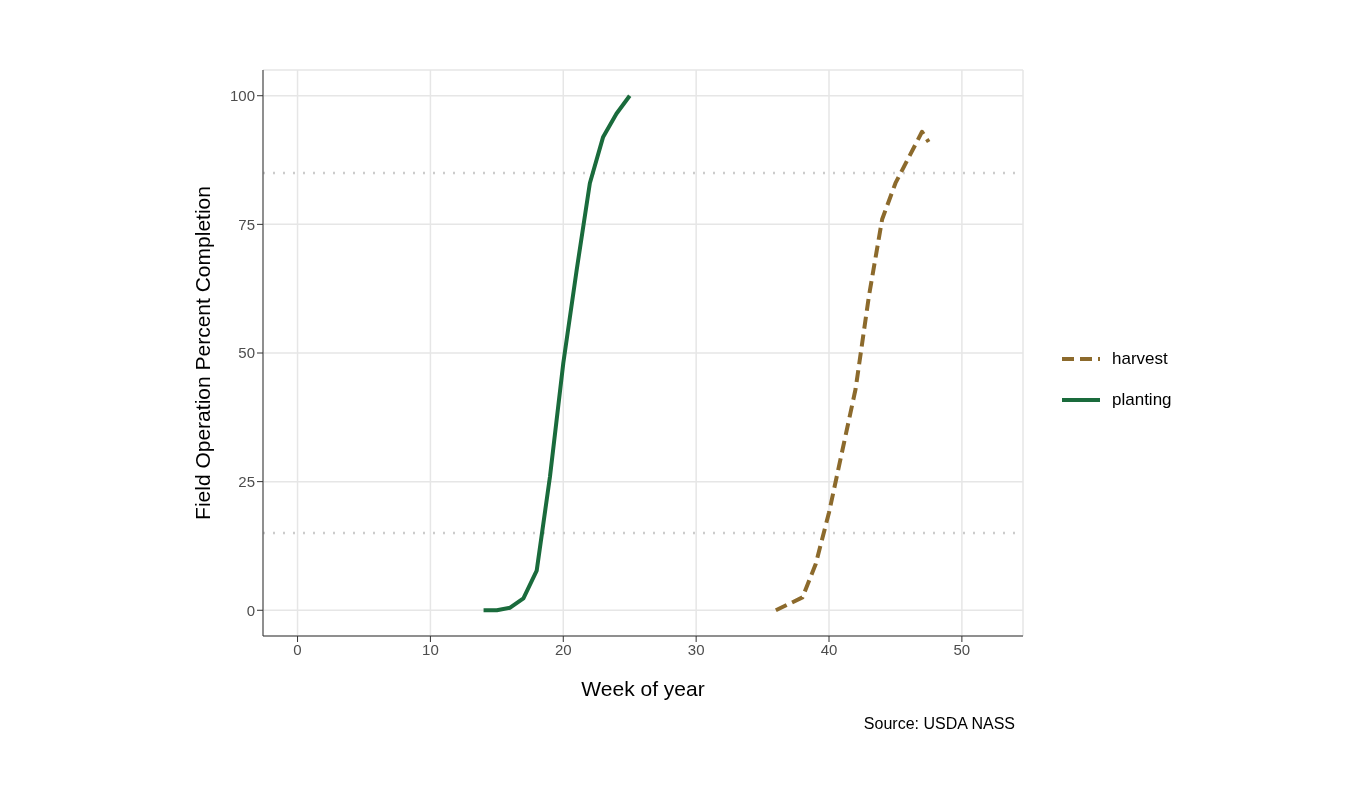 This screenshot has height=788, width=1372. I want to click on y-tick-label: 75, so click(246, 224).